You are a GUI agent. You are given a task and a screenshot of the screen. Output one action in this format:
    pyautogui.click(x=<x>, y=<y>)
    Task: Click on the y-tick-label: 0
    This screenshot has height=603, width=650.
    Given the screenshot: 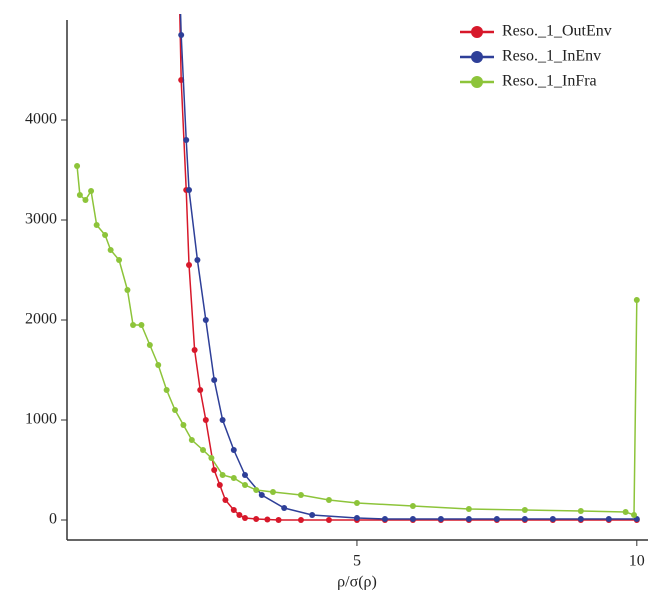 What is the action you would take?
    pyautogui.click(x=53, y=519)
    